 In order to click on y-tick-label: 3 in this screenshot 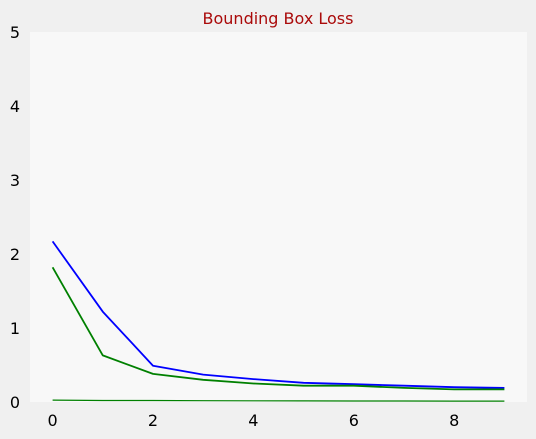, I will do `click(15, 180)`.